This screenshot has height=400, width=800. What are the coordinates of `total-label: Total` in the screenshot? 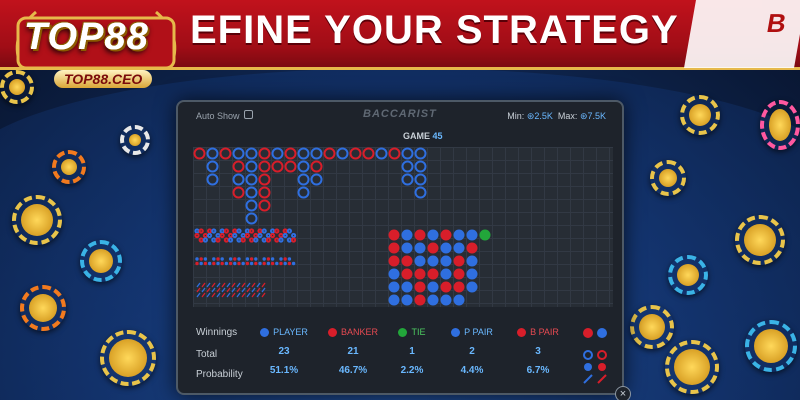 It's located at (207, 354).